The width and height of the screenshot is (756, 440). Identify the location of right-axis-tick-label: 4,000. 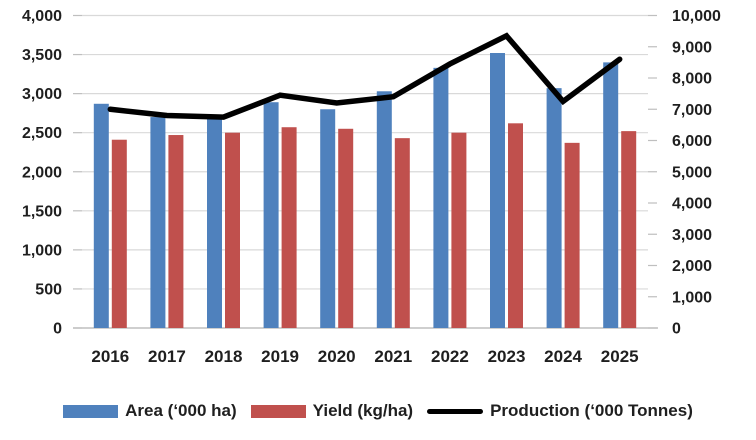
(692, 204).